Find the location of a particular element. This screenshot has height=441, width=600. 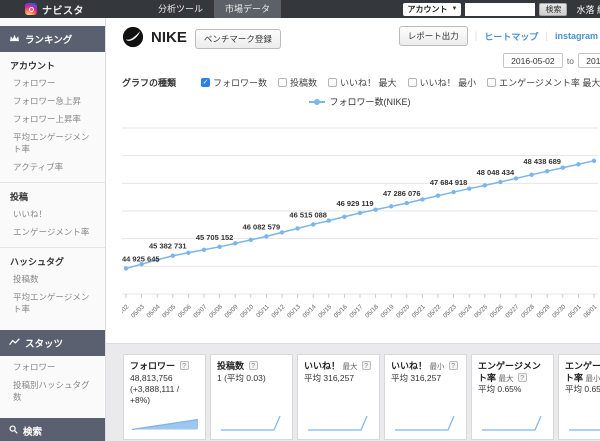

graph-type-checkbox: ✓ フォロワー数 is located at coordinates (234, 82).